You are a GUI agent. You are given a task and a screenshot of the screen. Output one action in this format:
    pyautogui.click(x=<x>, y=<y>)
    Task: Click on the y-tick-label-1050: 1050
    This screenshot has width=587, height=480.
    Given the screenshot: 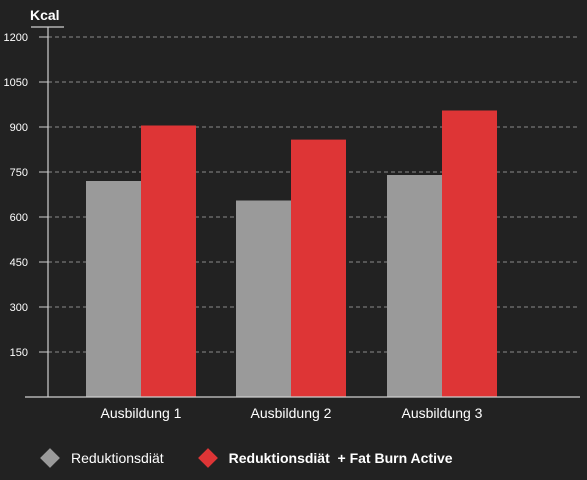 What is the action you would take?
    pyautogui.click(x=16, y=83)
    